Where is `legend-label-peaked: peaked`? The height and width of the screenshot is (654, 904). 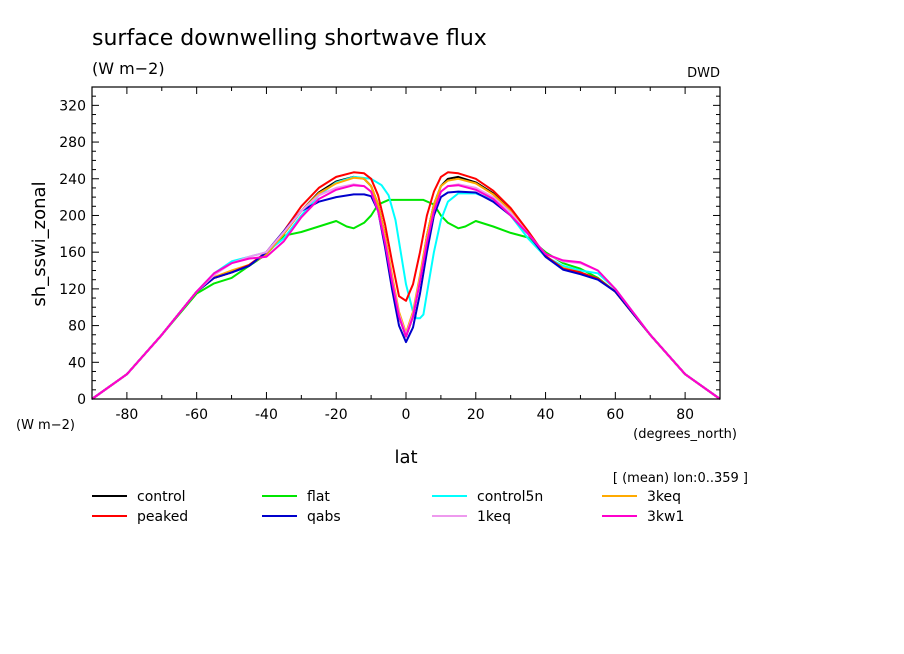
legend-label-peaked: peaked is located at coordinates (162, 517).